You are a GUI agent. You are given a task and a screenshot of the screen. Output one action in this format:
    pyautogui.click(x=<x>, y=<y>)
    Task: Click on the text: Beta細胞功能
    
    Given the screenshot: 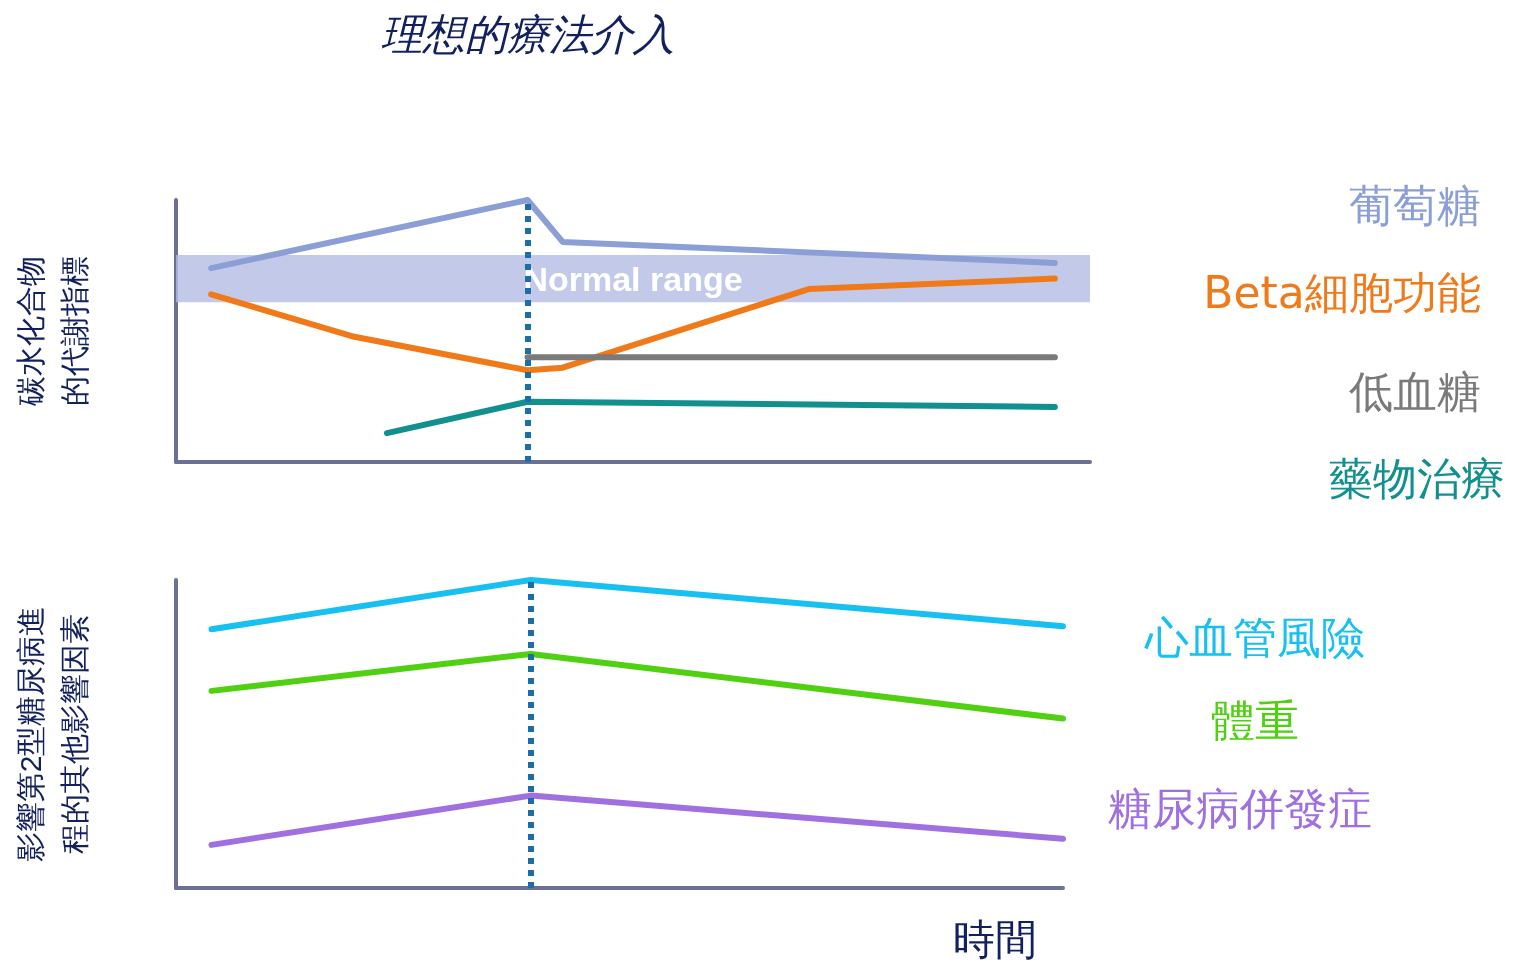 What is the action you would take?
    pyautogui.click(x=1342, y=293)
    